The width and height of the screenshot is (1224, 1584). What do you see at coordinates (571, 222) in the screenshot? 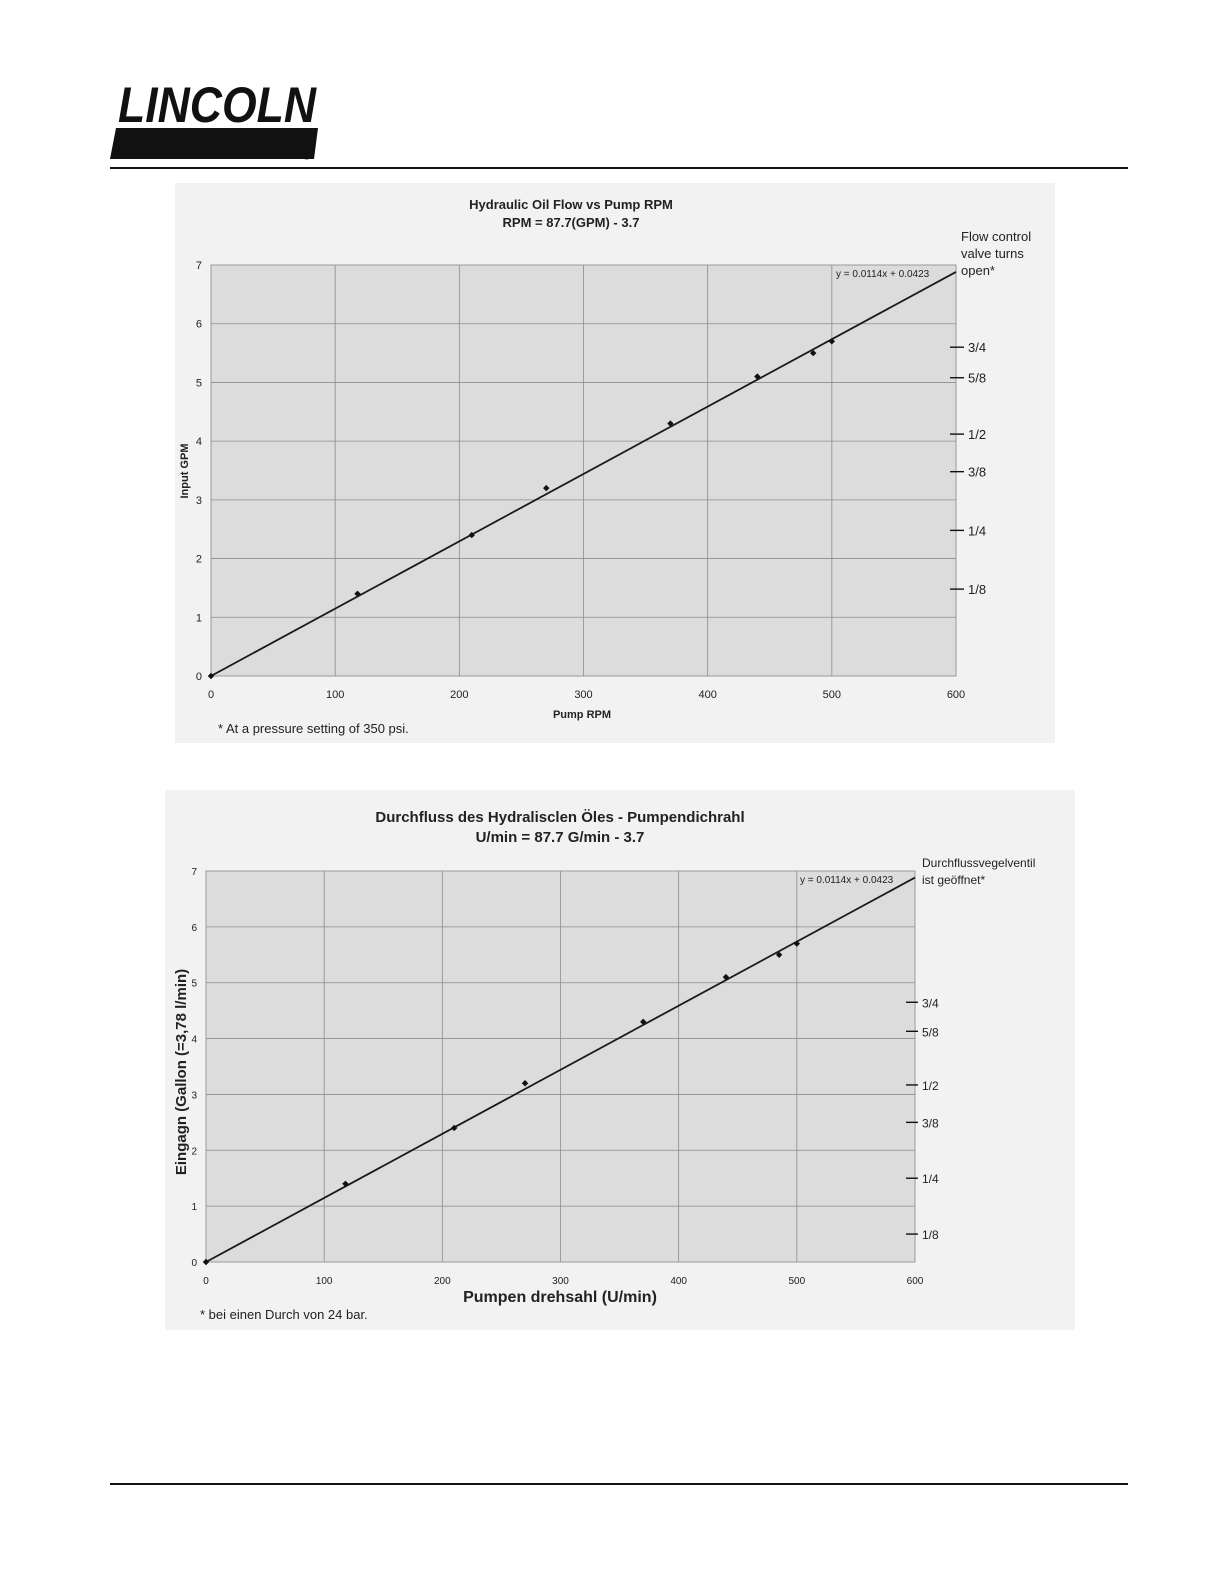
I see `chart-subtitle: RPM = 87.7(GPM) - 3.7` at bounding box center [571, 222].